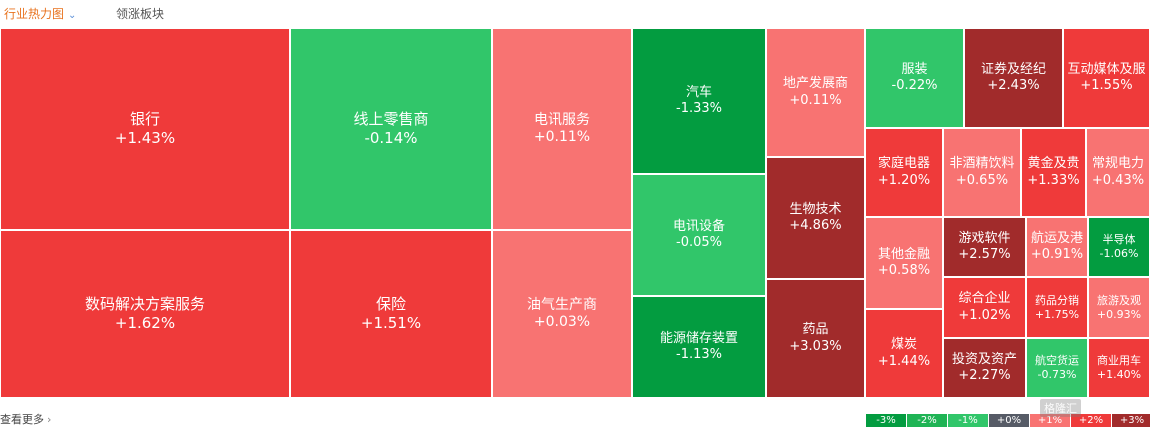  What do you see at coordinates (699, 354) in the screenshot?
I see `sector-change: -1.13%` at bounding box center [699, 354].